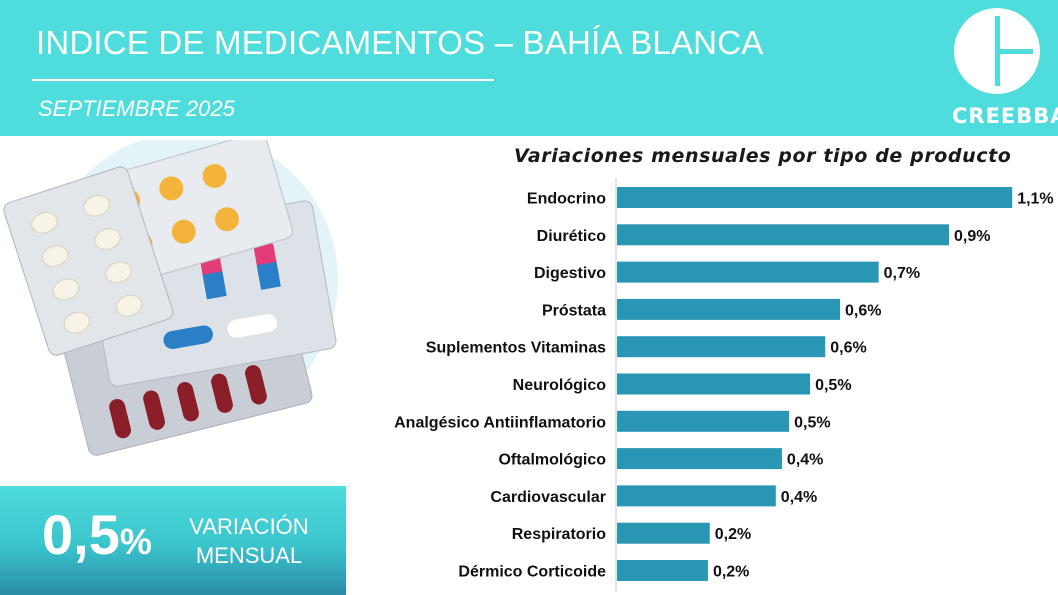 Image resolution: width=1058 pixels, height=595 pixels. I want to click on category-label: Digestivo, so click(570, 273).